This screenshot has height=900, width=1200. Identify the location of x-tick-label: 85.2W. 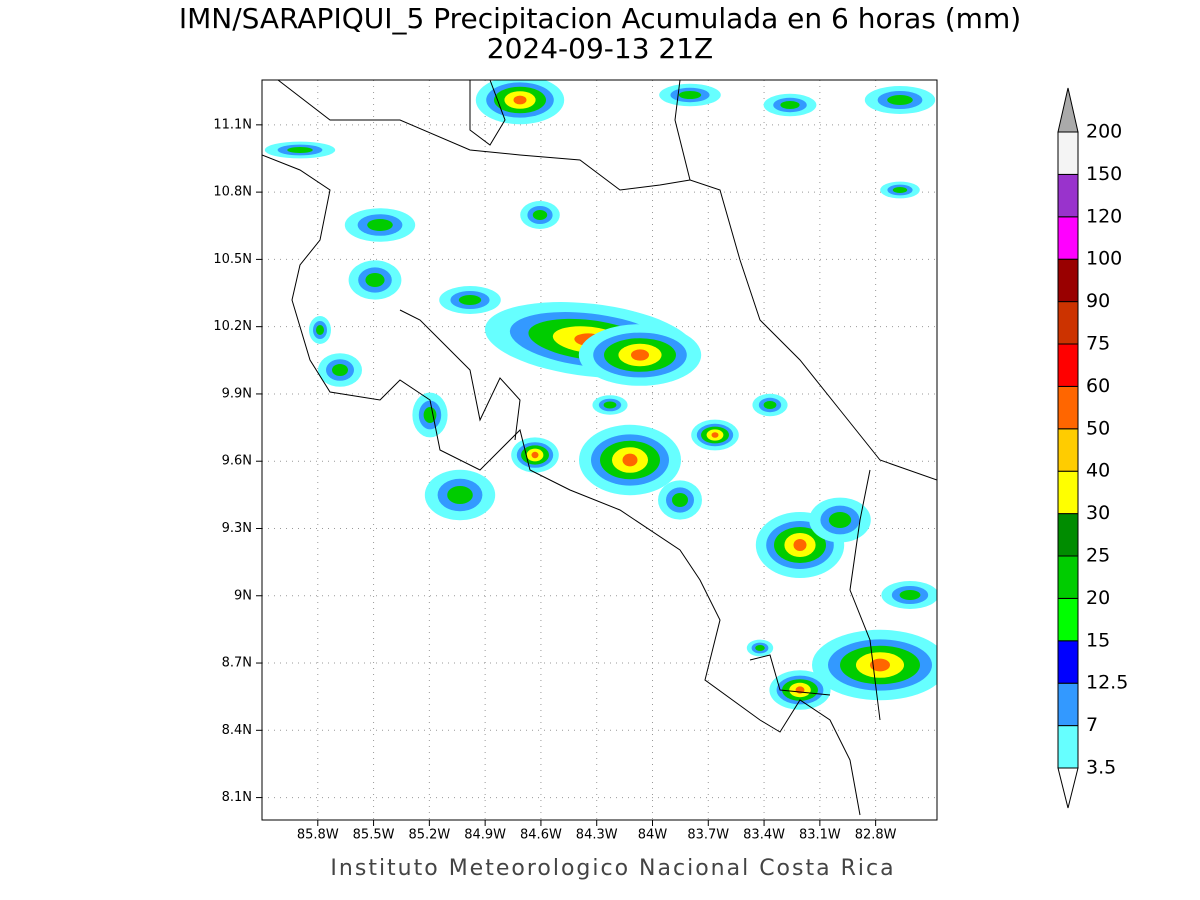
(429, 835).